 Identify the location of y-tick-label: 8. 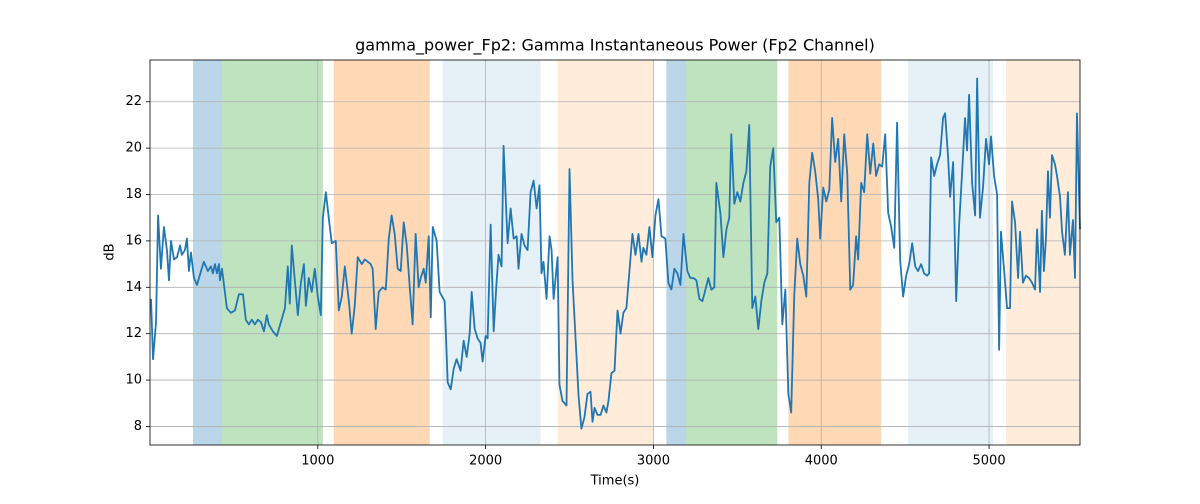
(138, 426).